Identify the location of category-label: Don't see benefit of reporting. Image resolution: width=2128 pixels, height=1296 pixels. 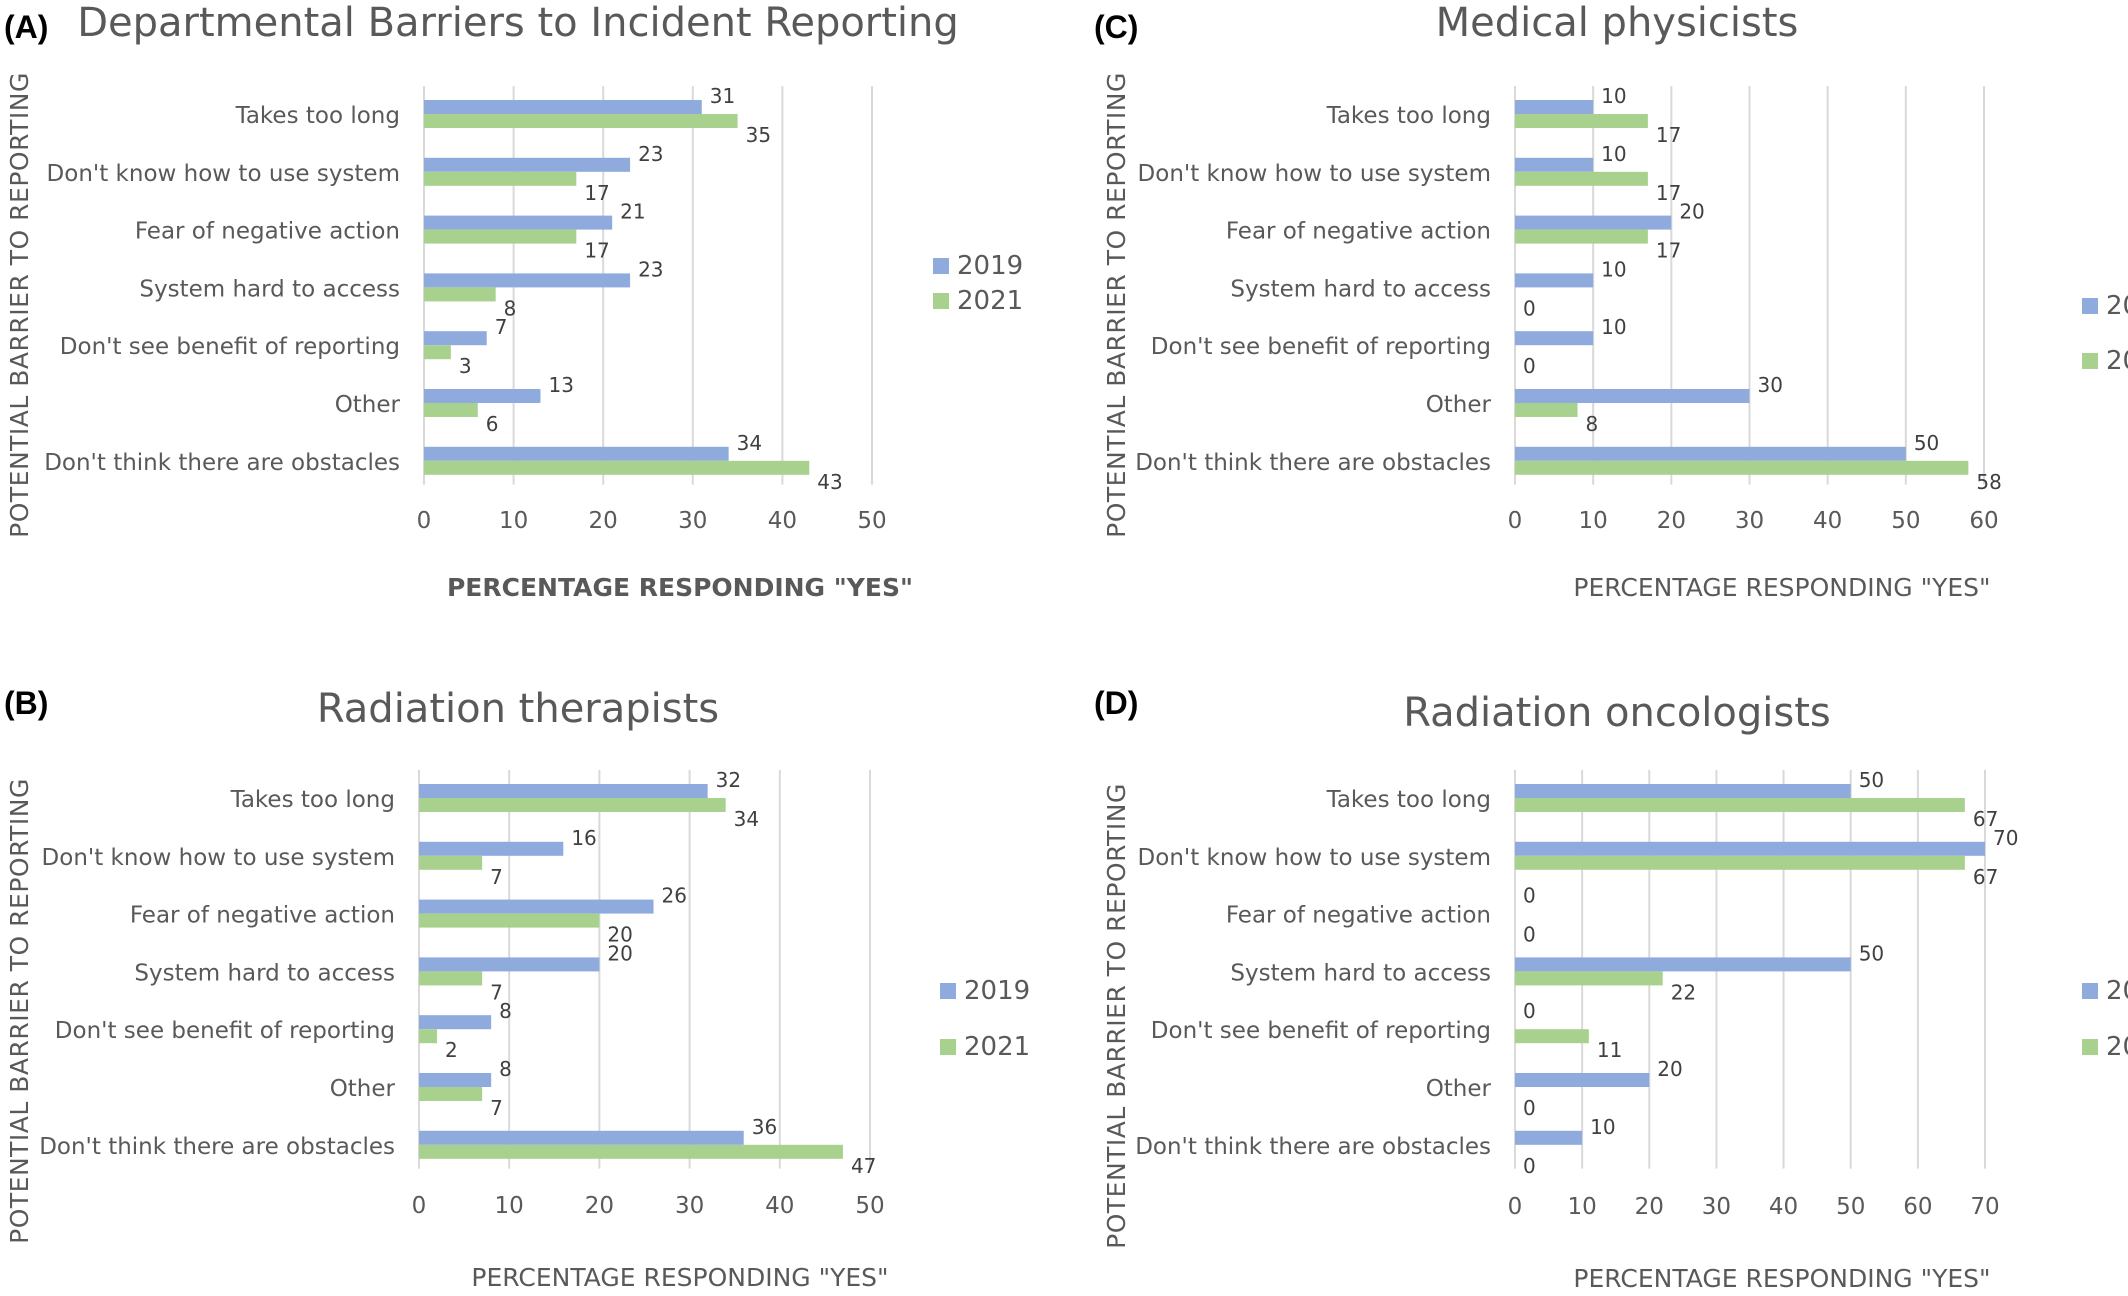
(230, 347).